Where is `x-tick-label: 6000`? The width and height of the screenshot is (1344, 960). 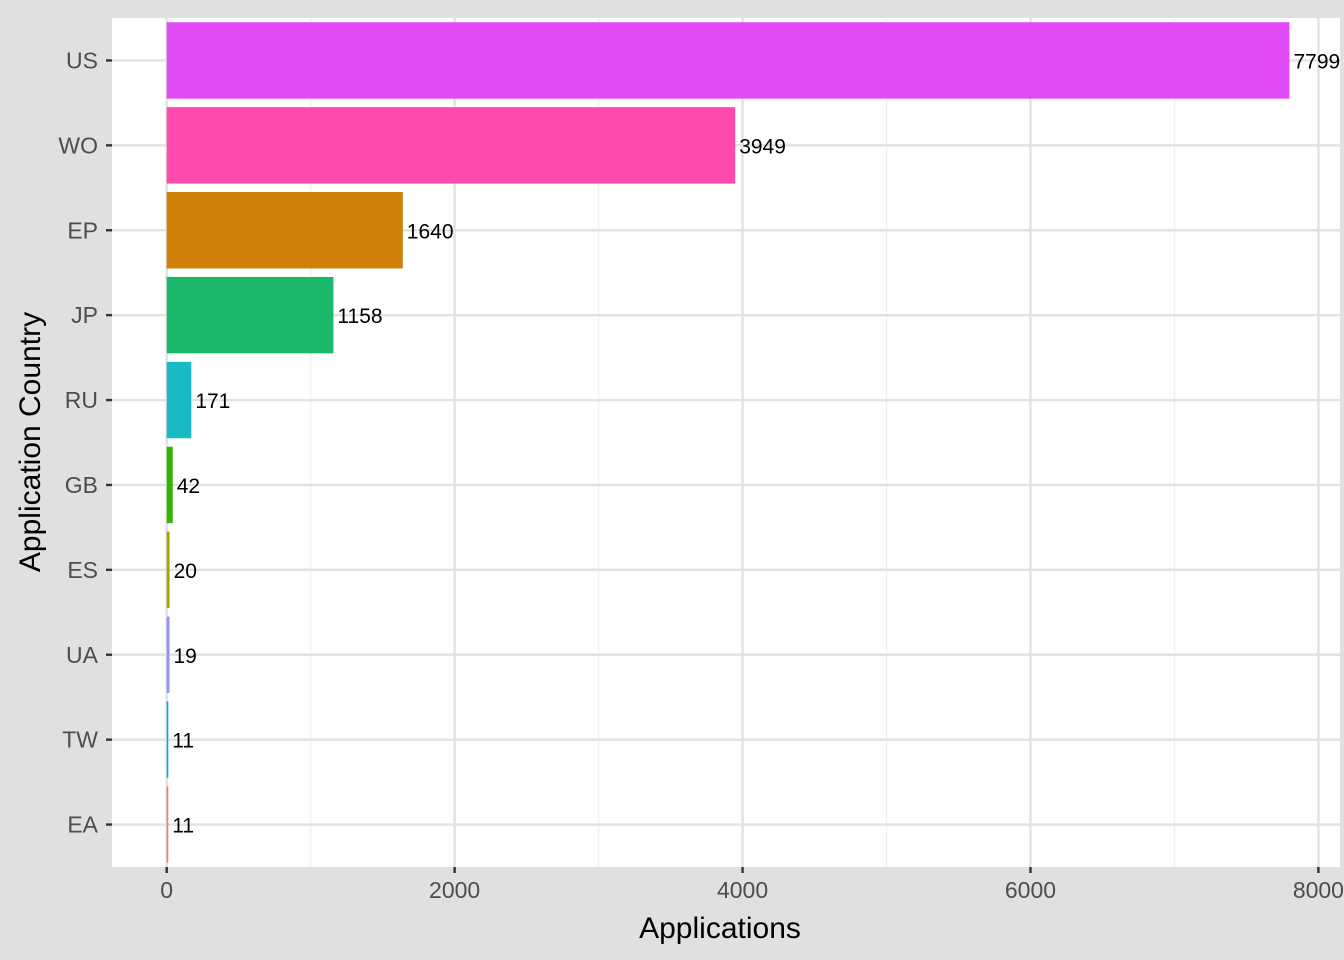
x-tick-label: 6000 is located at coordinates (1030, 890).